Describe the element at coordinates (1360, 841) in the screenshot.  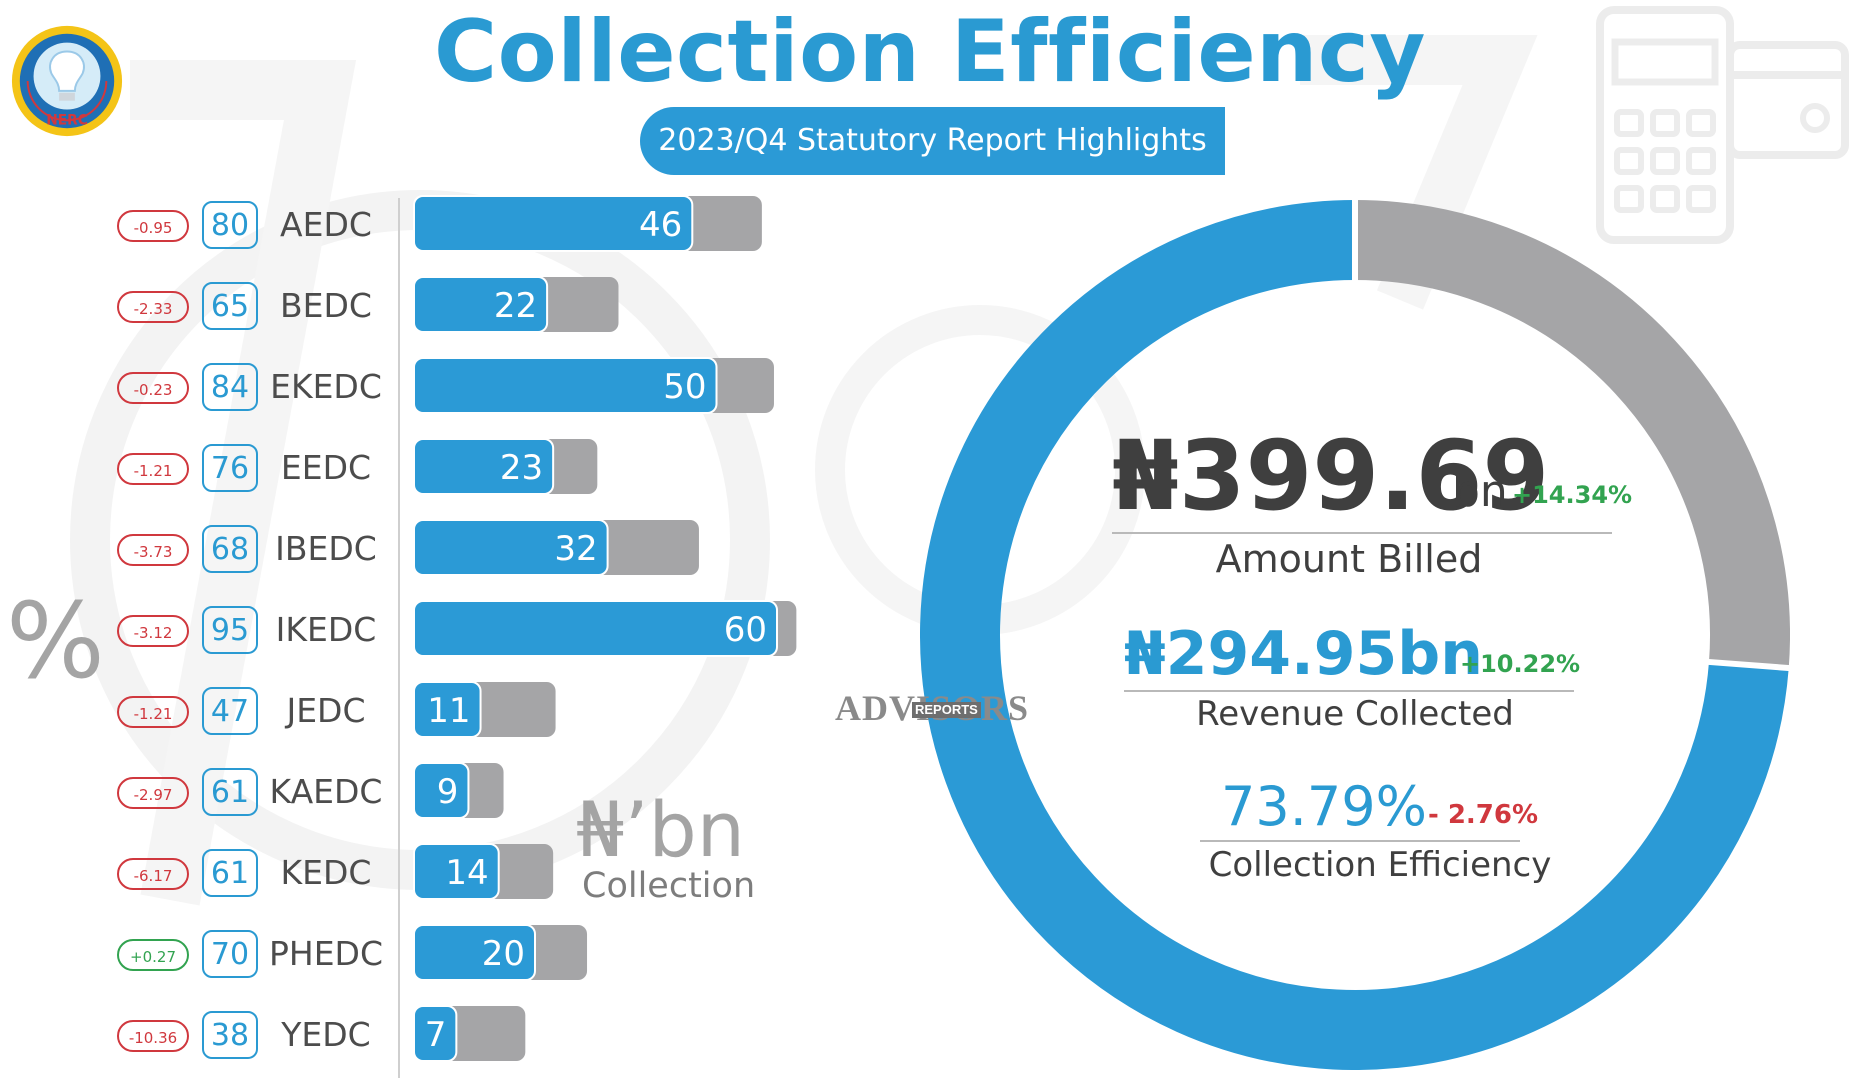
I see `collection-efficiency-divider` at that location.